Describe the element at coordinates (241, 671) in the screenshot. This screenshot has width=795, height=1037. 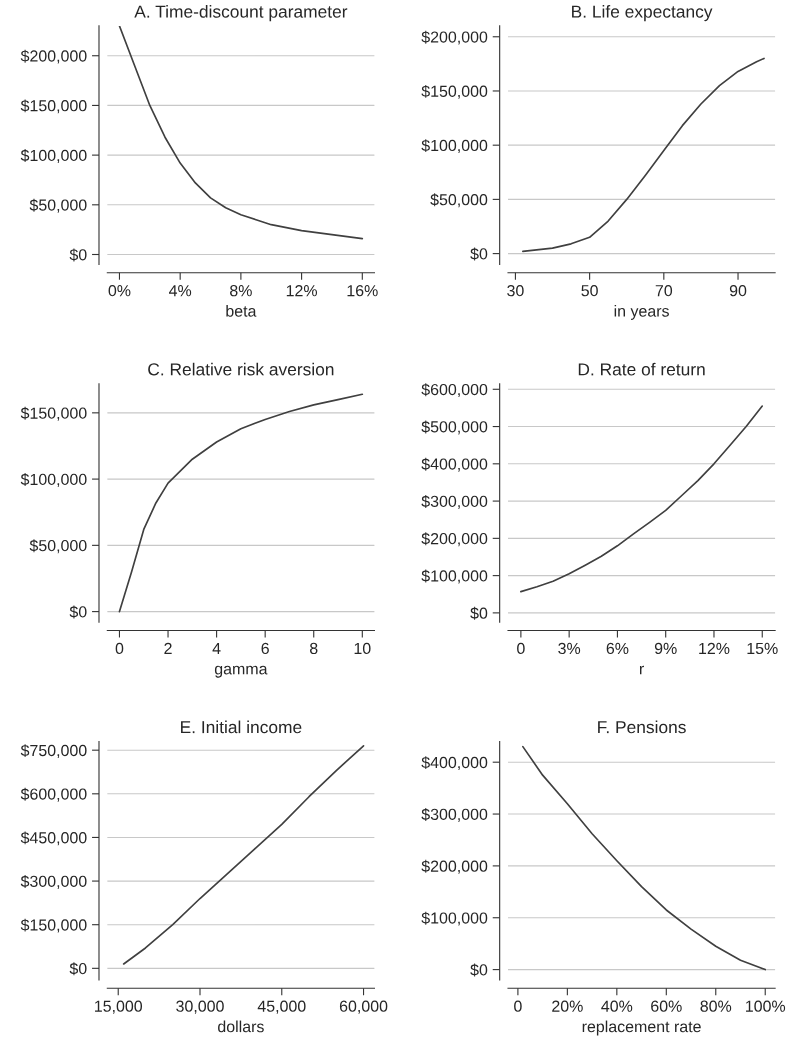
I see `x-axis-title: gamma` at that location.